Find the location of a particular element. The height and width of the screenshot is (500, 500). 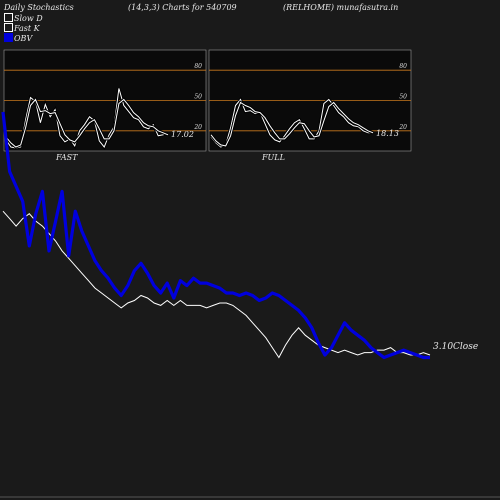

legend-swatch-fast-k is located at coordinates (8, 27).